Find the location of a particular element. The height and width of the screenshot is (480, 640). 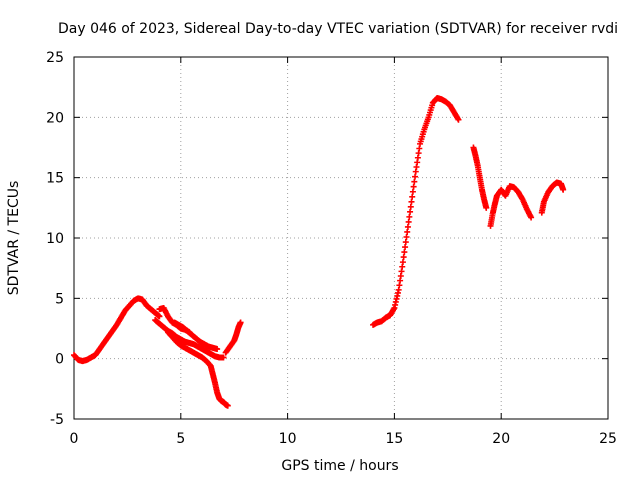

series-evening-recovery is located at coordinates (233, 337).